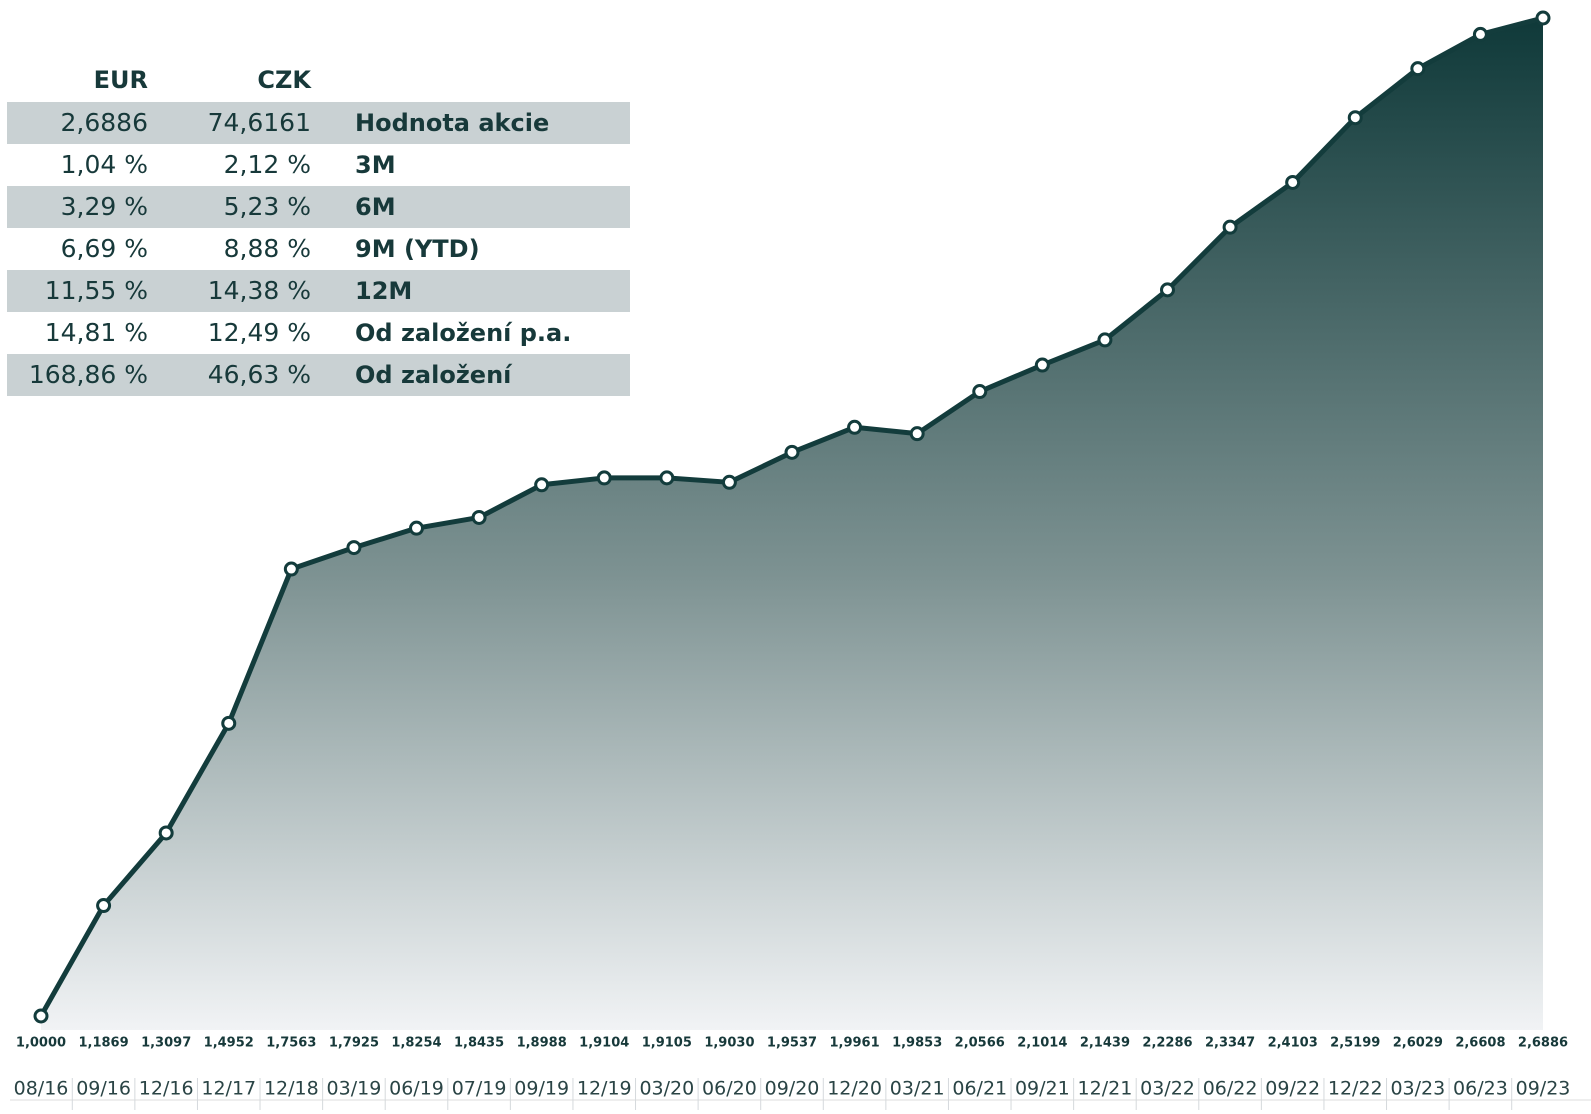 The width and height of the screenshot is (1591, 1114). I want to click on value-label: 1,9104, so click(604, 1043).